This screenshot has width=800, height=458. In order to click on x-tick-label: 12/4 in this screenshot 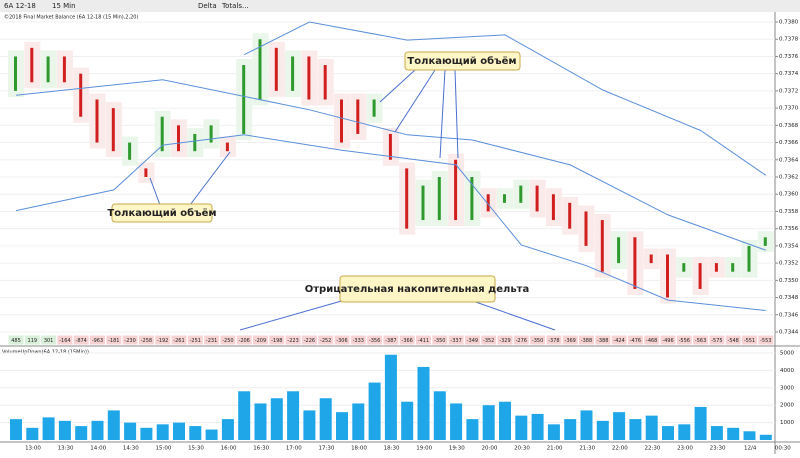, I will do `click(750, 449)`.